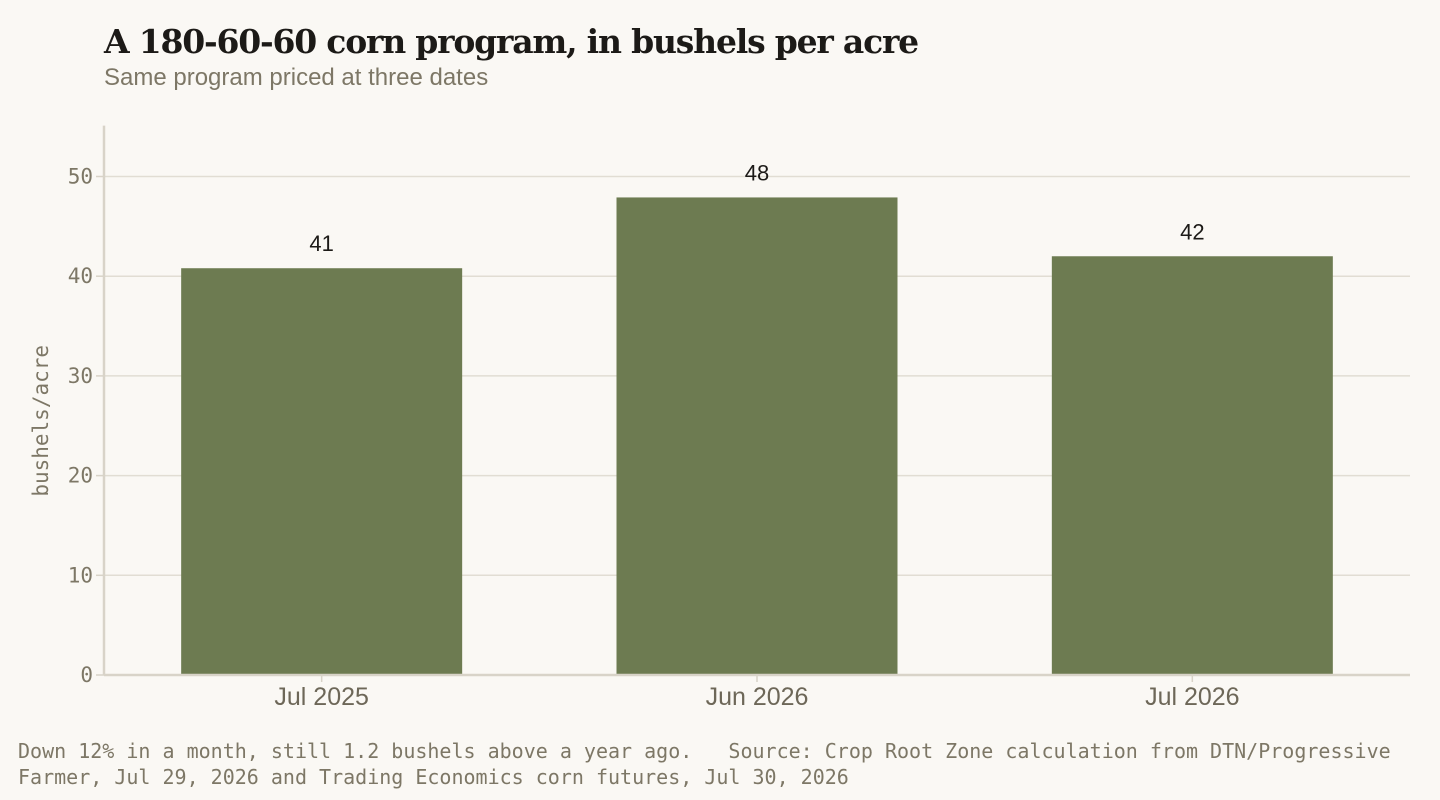 The width and height of the screenshot is (1440, 800). What do you see at coordinates (80, 376) in the screenshot?
I see `y-tick-label: 30` at bounding box center [80, 376].